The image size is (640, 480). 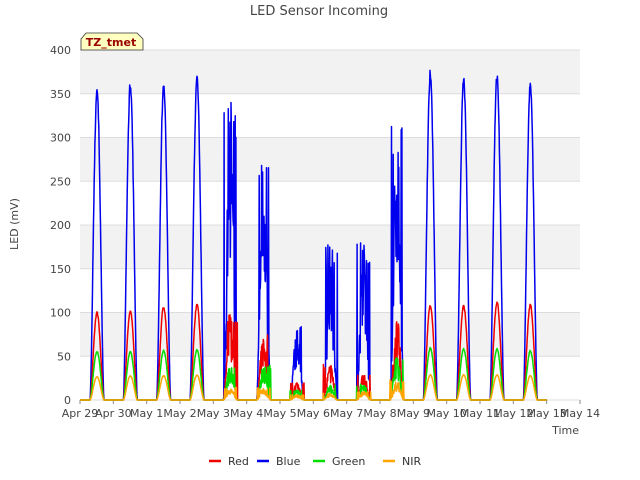 I want to click on legend-item-green: Green, so click(x=339, y=461).